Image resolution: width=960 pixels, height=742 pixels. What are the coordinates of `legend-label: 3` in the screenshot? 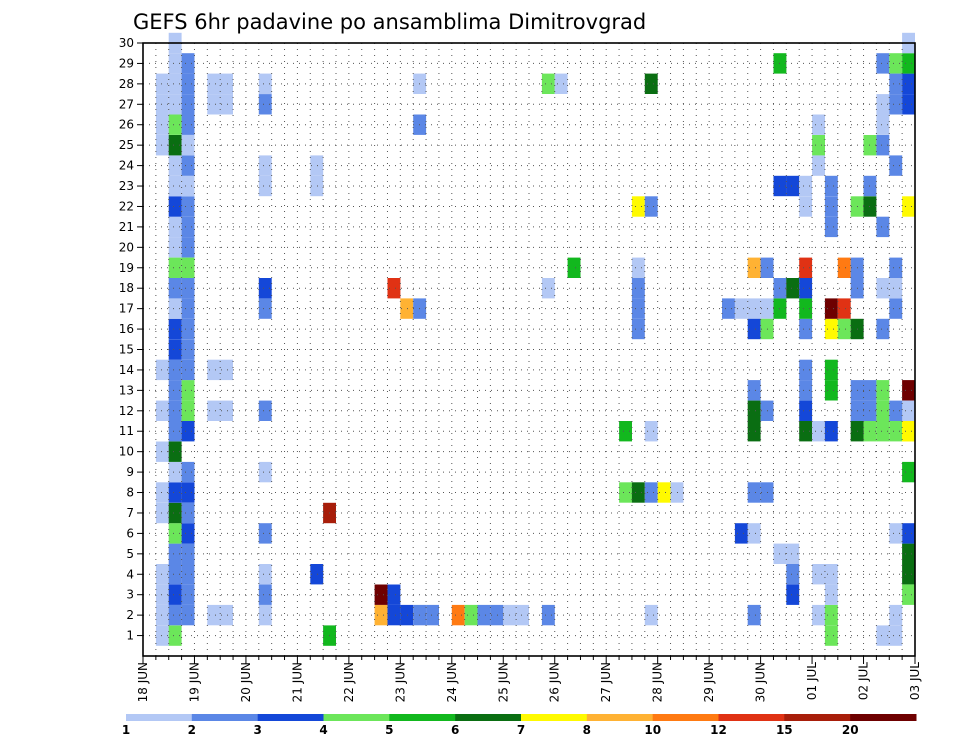 It's located at (258, 730).